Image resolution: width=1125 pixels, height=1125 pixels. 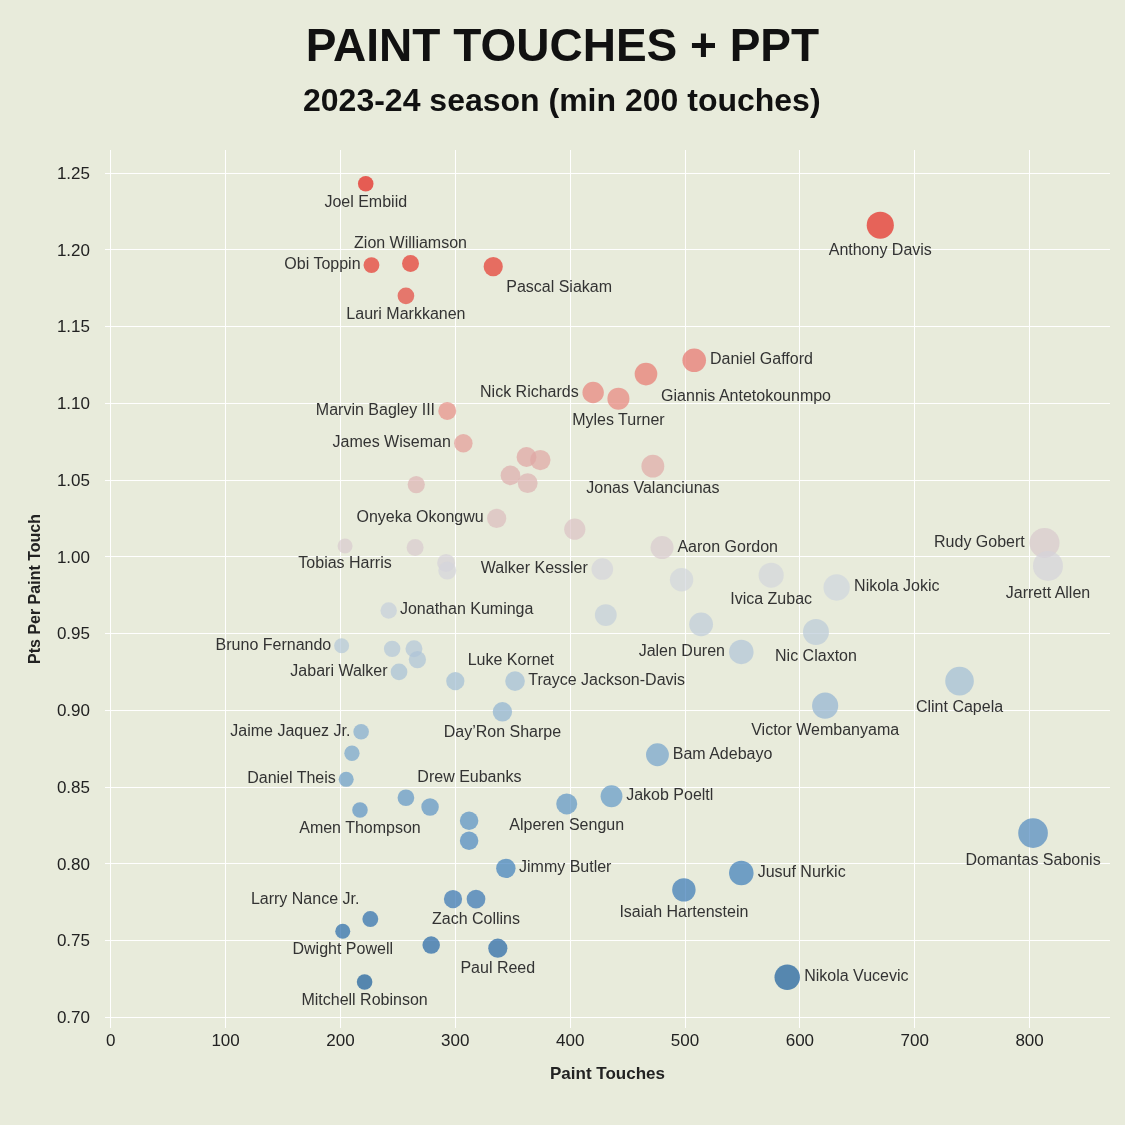 What do you see at coordinates (567, 825) in the screenshot?
I see `data-label: Alperen Sengun` at bounding box center [567, 825].